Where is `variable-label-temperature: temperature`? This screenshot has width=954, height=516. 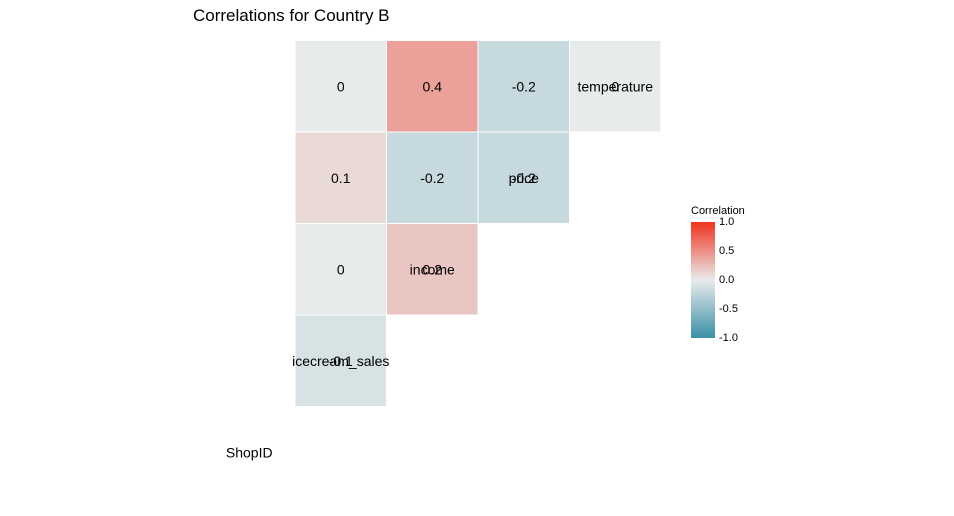 variable-label-temperature: temperature is located at coordinates (616, 86).